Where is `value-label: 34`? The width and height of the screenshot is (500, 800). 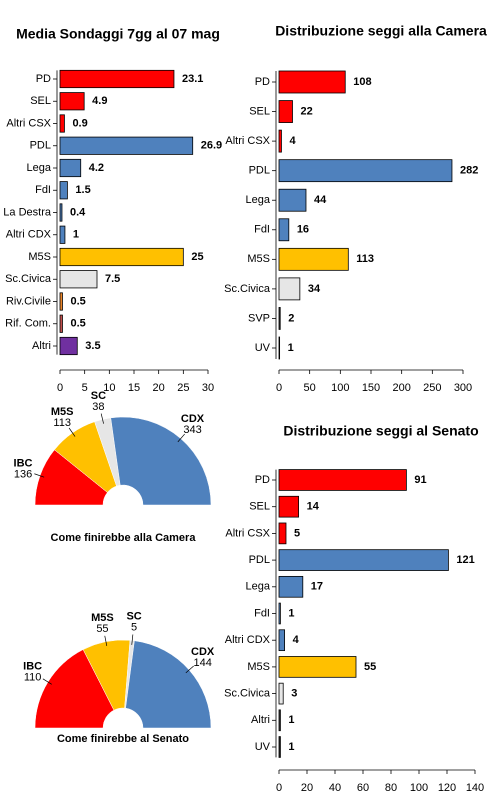
value-label: 34 is located at coordinates (314, 289).